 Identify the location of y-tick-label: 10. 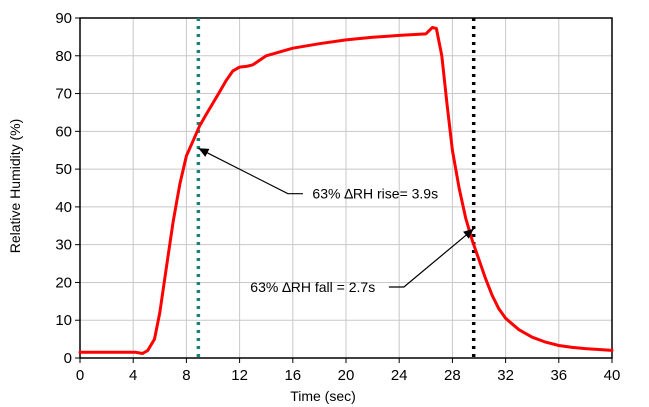
(63, 320).